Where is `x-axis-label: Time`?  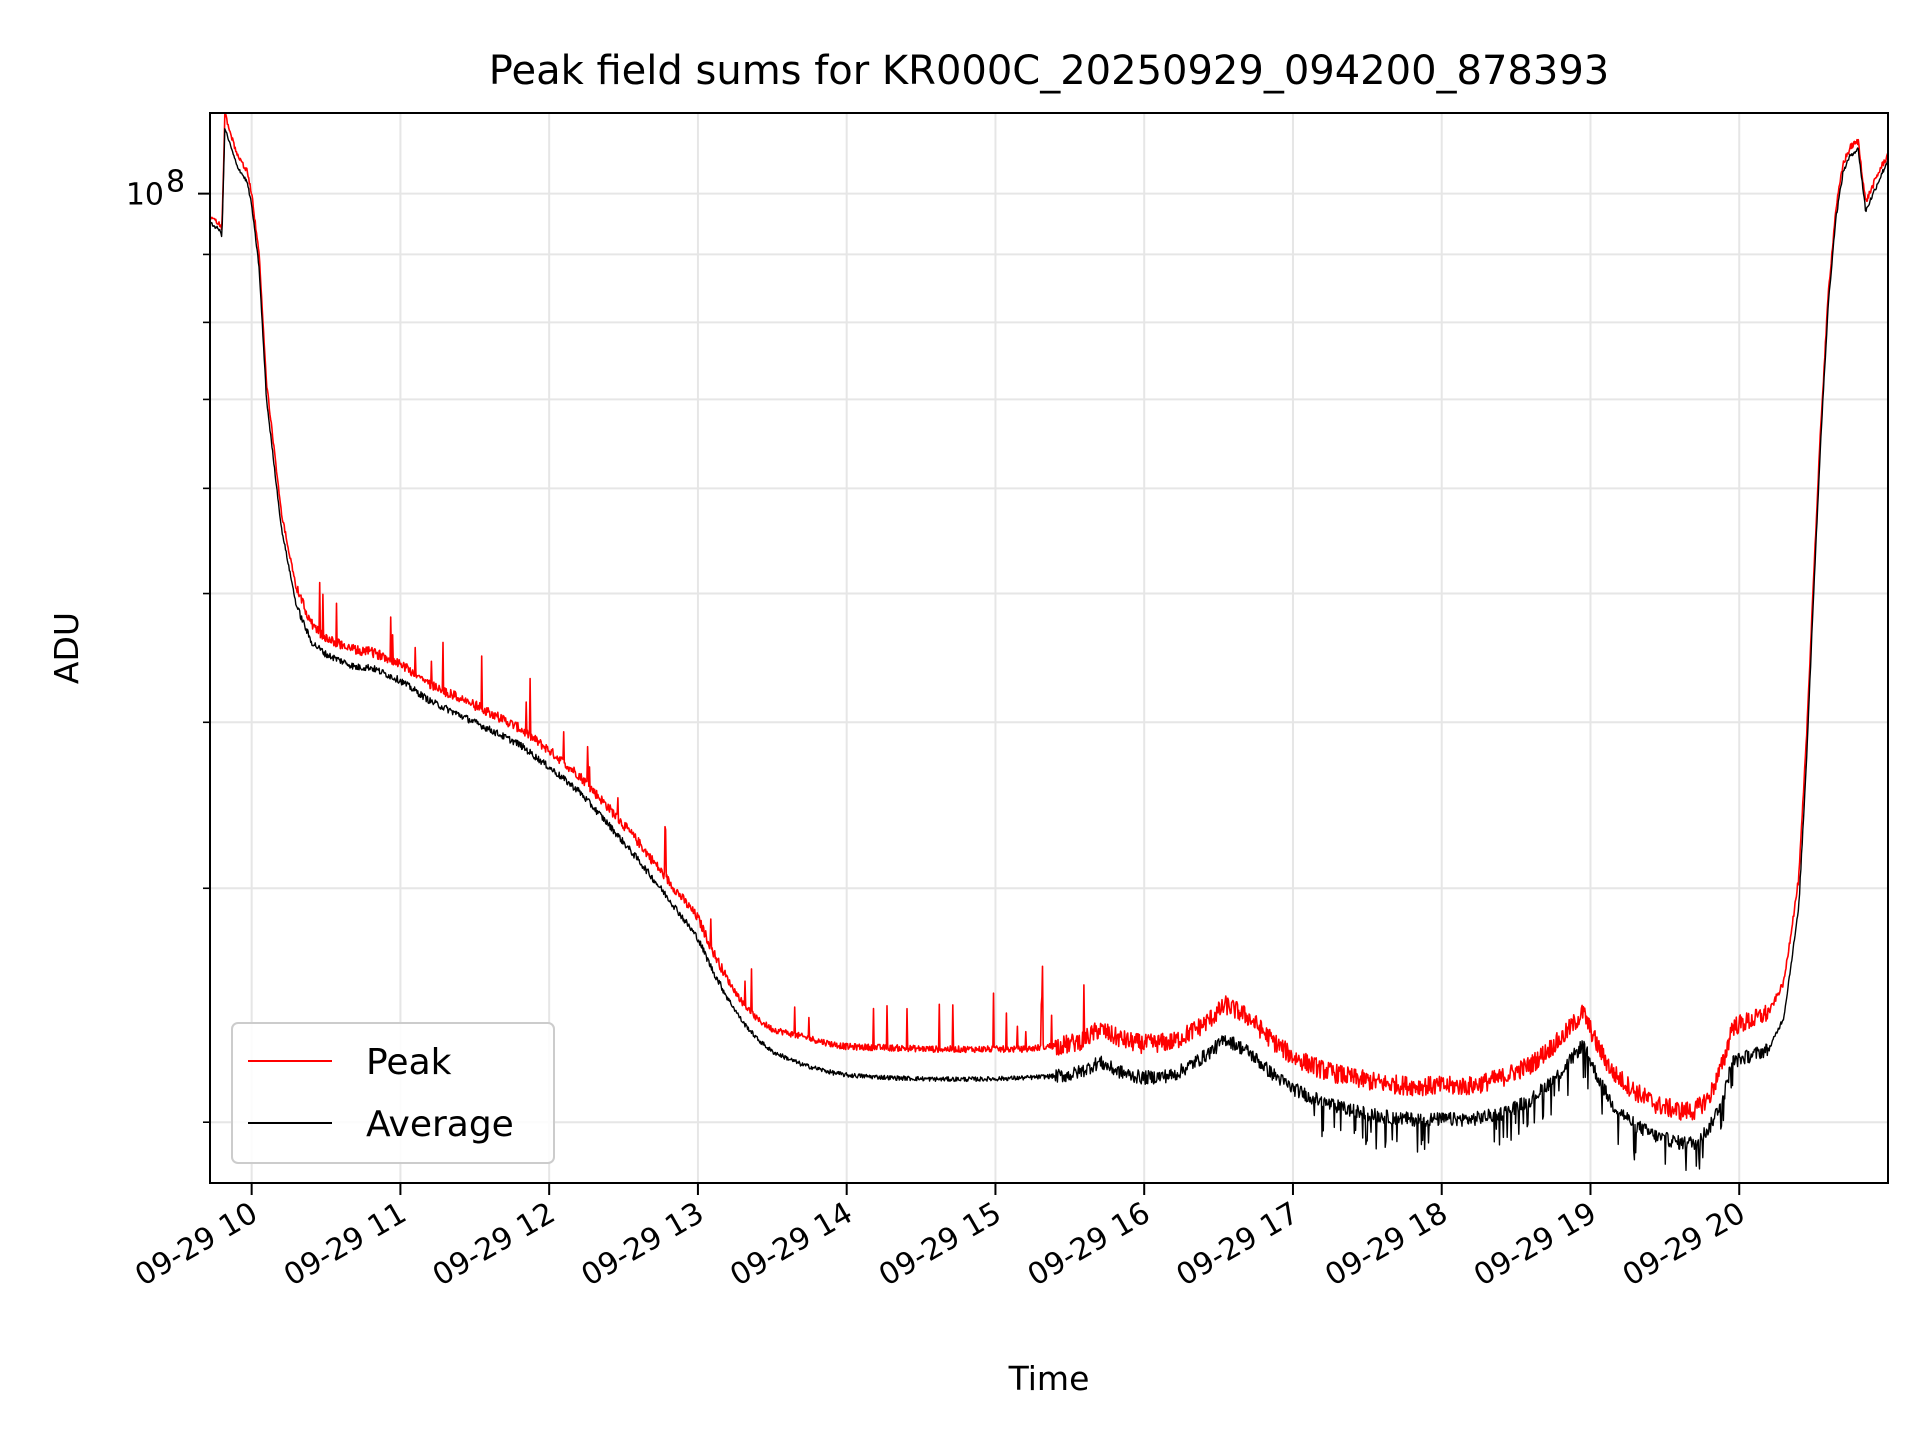
x-axis-label: Time is located at coordinates (1049, 1378).